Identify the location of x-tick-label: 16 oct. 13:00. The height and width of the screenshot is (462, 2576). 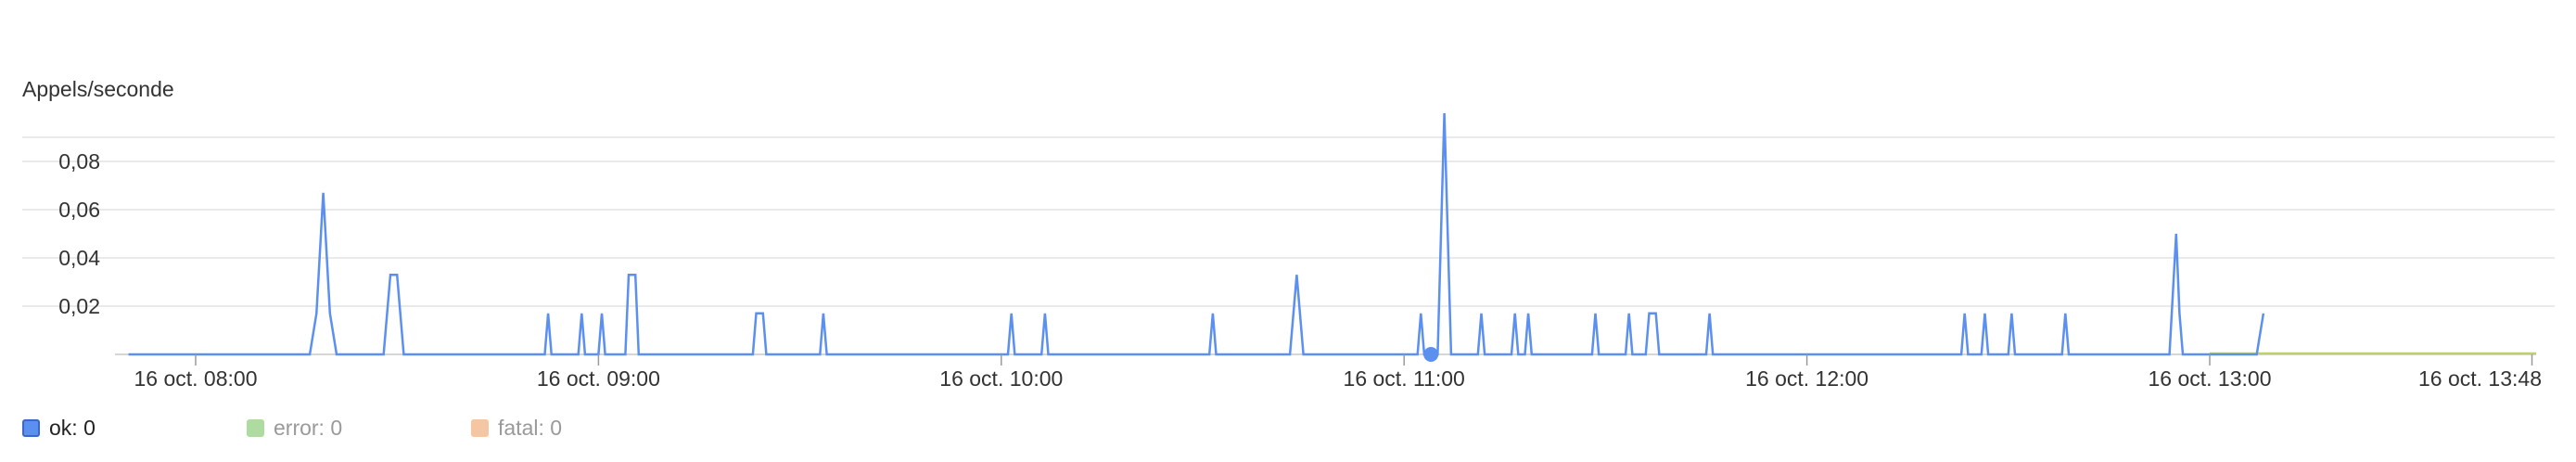
(2210, 378).